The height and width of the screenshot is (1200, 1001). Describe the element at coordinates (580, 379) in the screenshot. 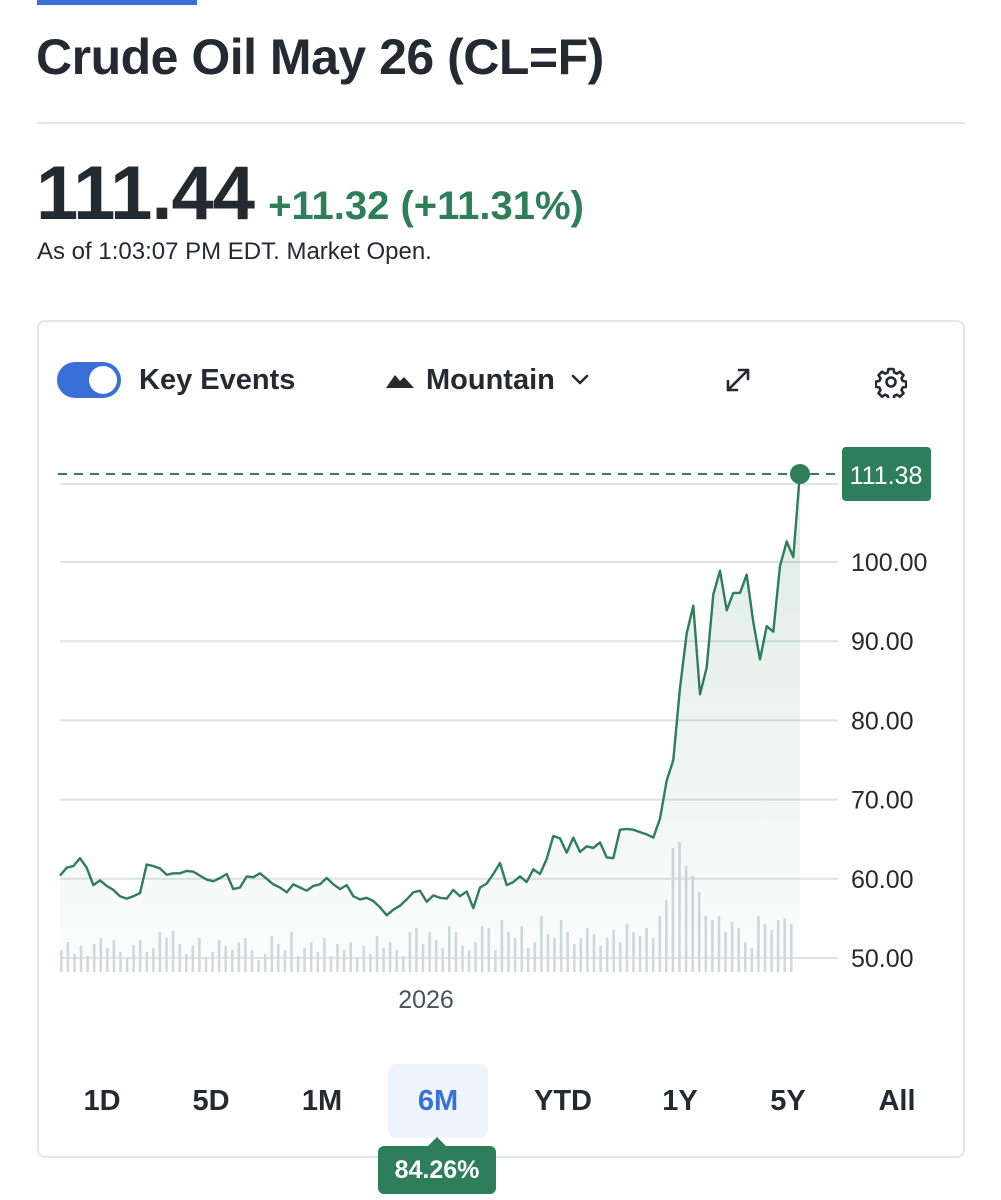

I see `chevron-down-icon` at that location.